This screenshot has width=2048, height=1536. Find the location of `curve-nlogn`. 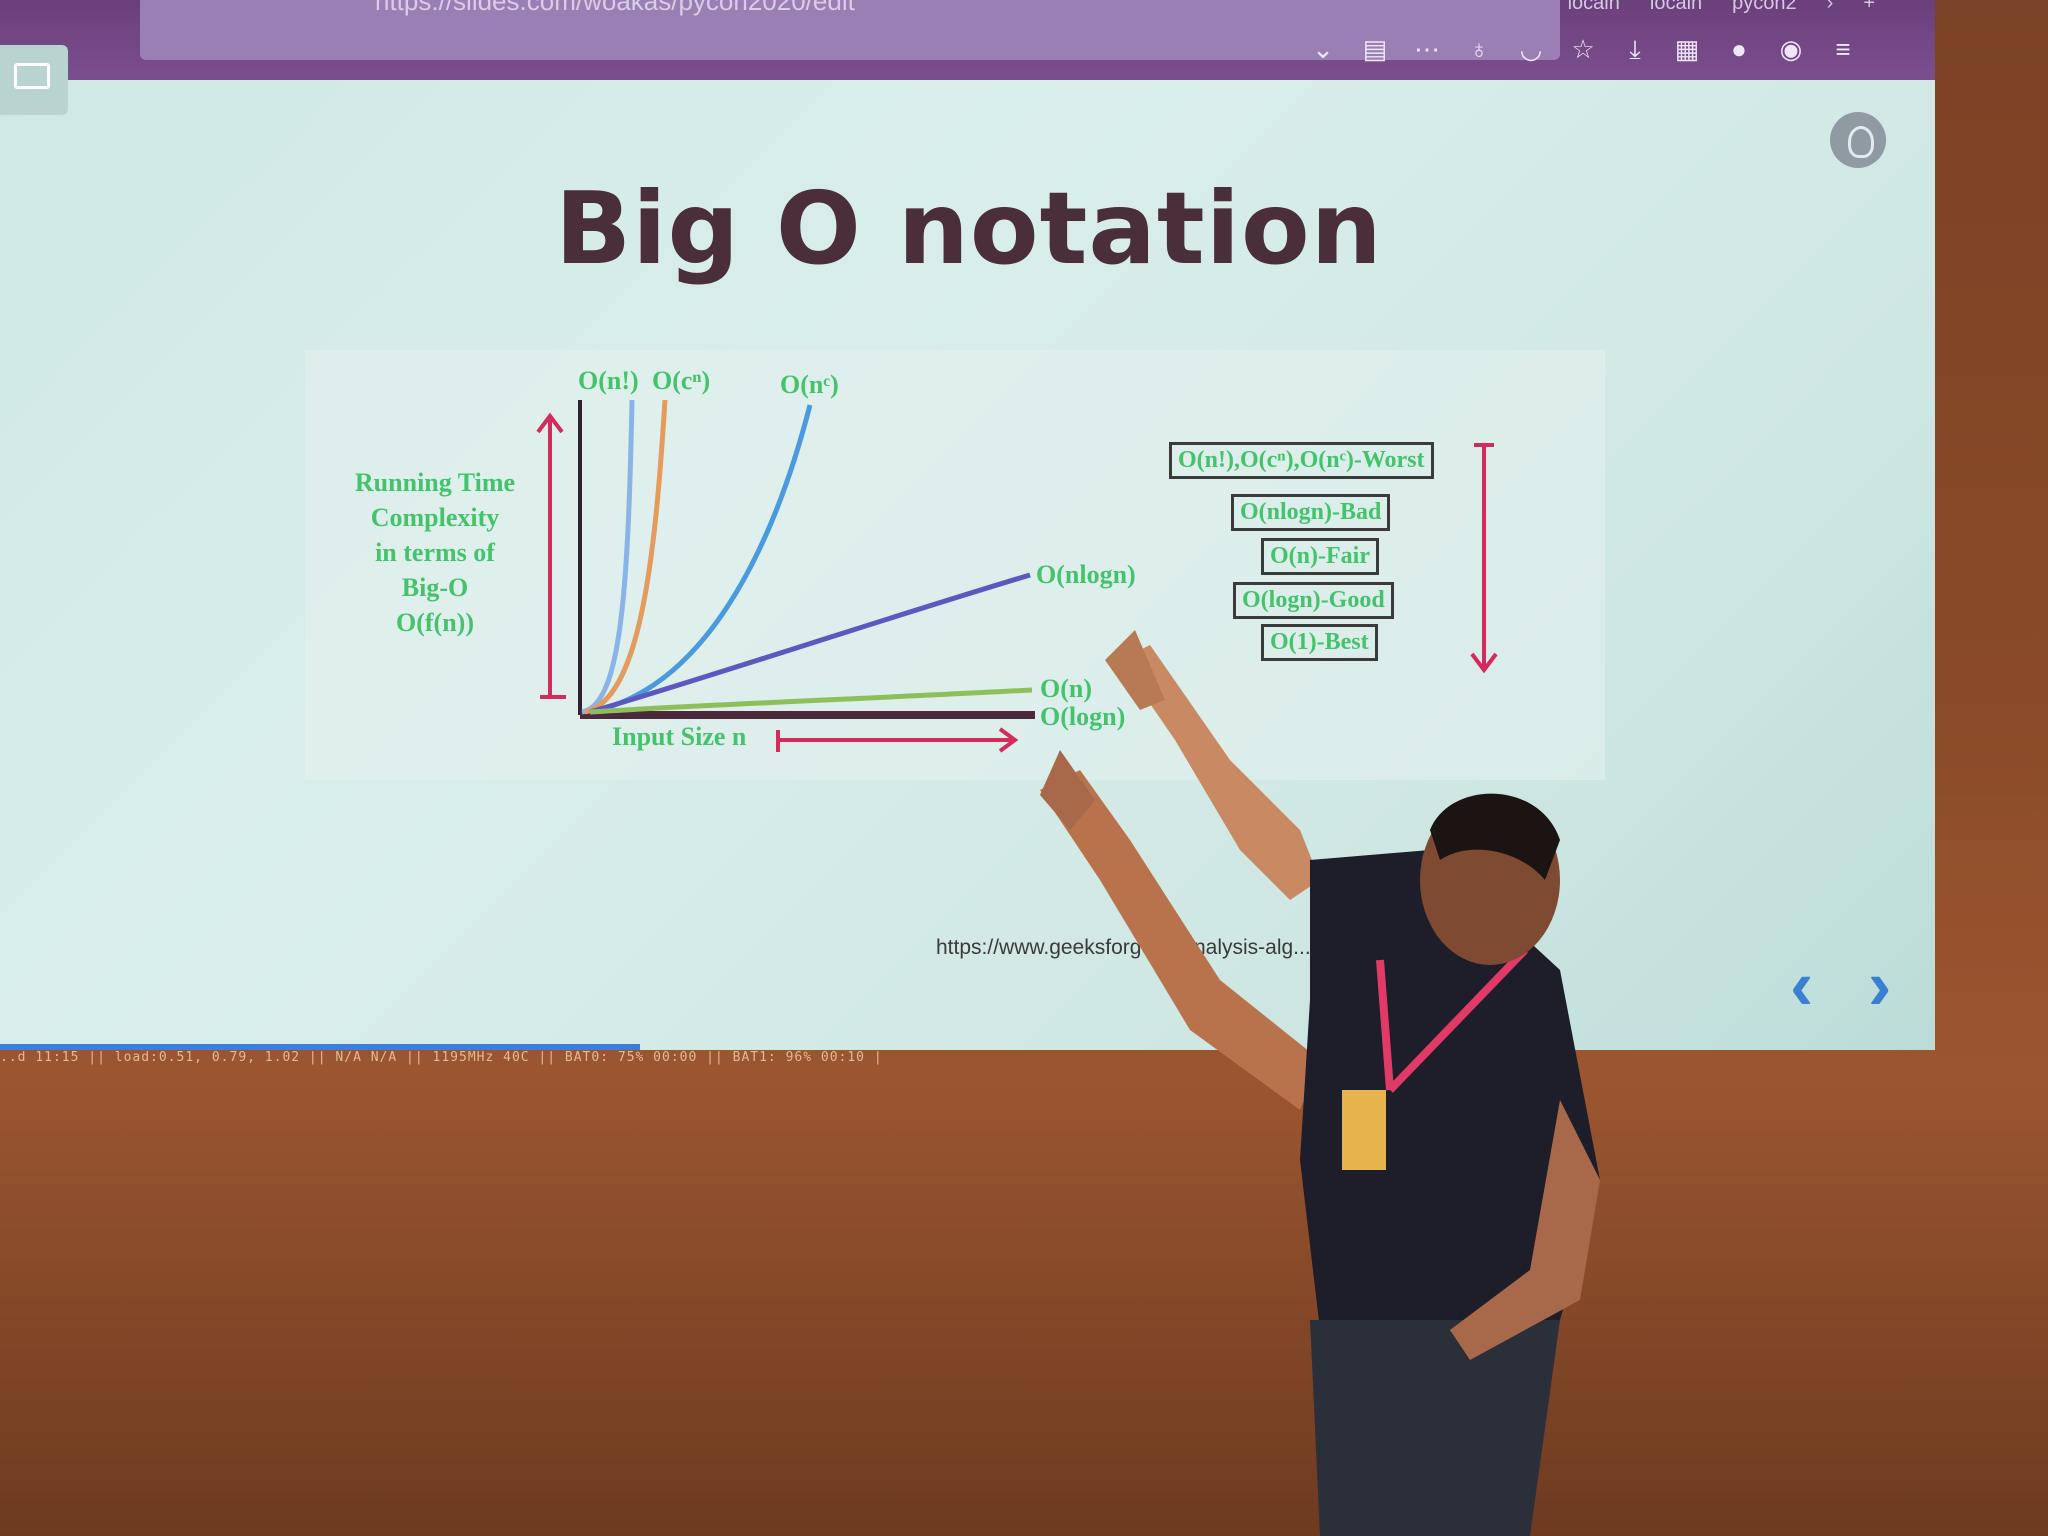

curve-nlogn is located at coordinates (810, 643).